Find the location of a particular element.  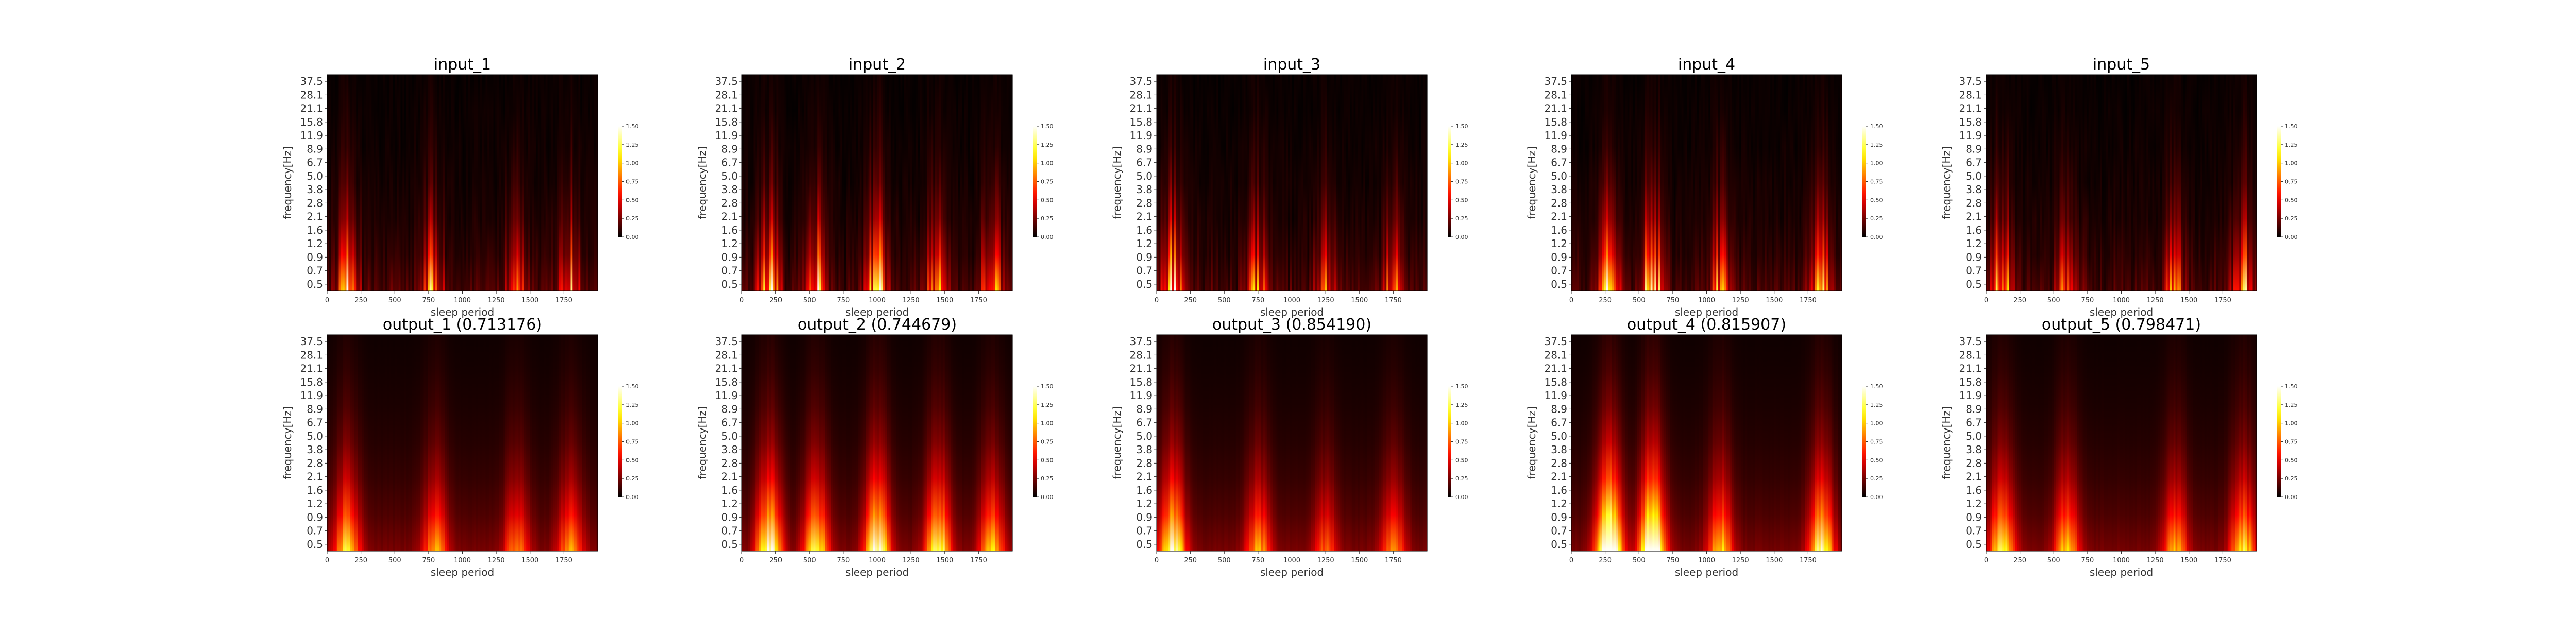

panel-title: input_3 is located at coordinates (1291, 65).